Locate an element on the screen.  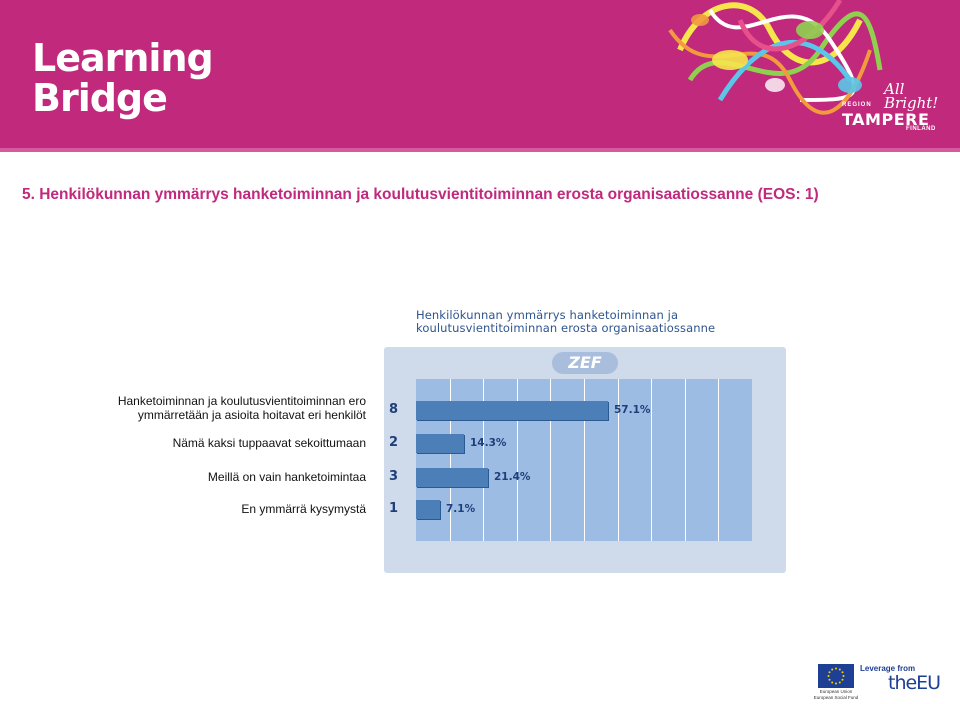
the-eu-text: theEU is located at coordinates (914, 683).